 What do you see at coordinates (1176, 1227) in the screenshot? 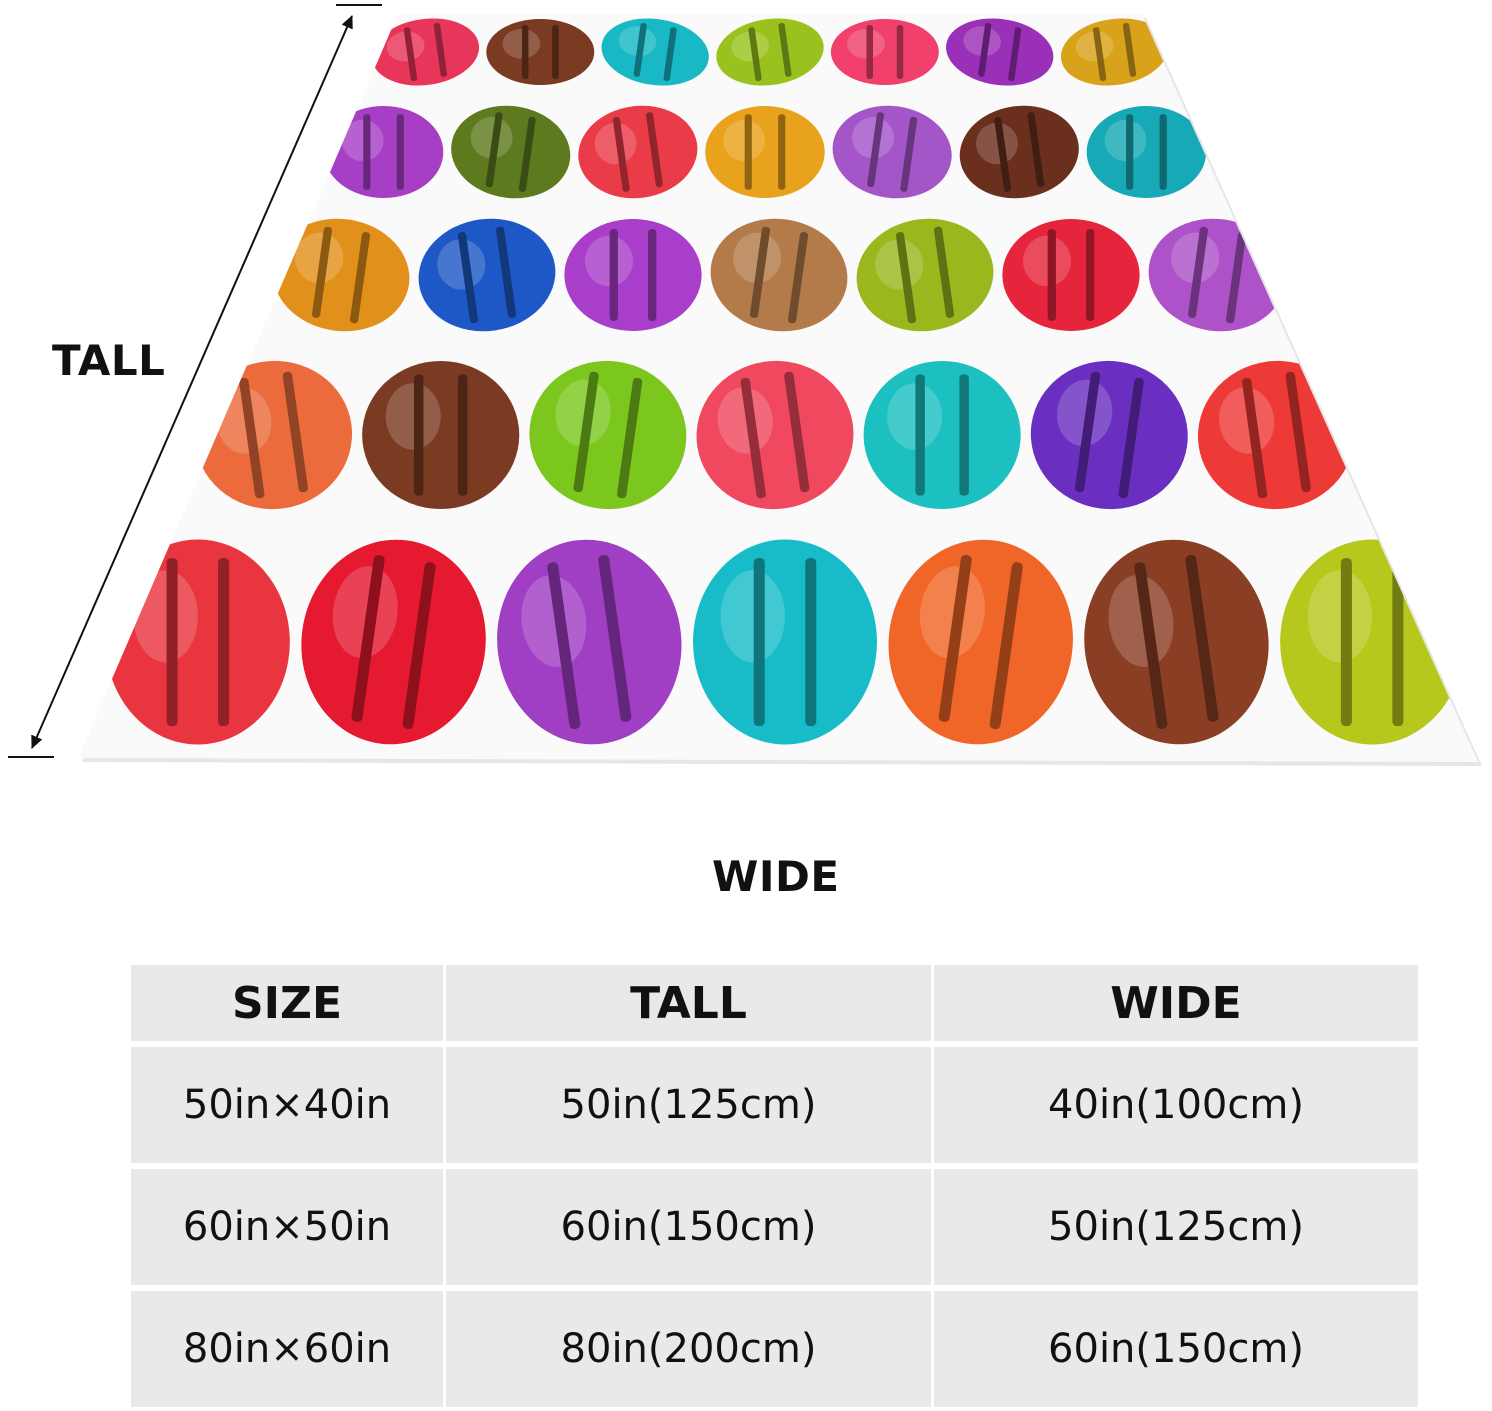
I see `row-2-wide: 50in(125cm)` at bounding box center [1176, 1227].